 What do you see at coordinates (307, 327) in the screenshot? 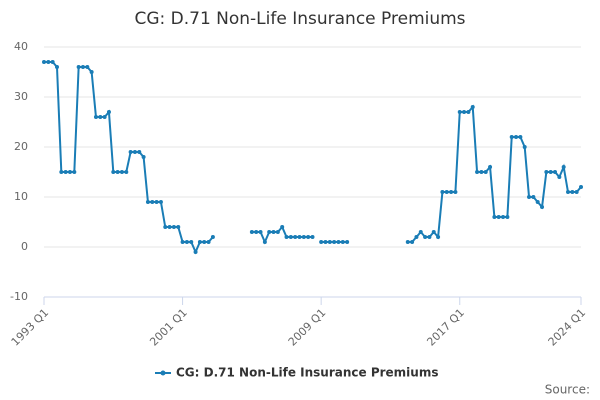
I see `x-tick-label: 2009 Q1` at bounding box center [307, 327].